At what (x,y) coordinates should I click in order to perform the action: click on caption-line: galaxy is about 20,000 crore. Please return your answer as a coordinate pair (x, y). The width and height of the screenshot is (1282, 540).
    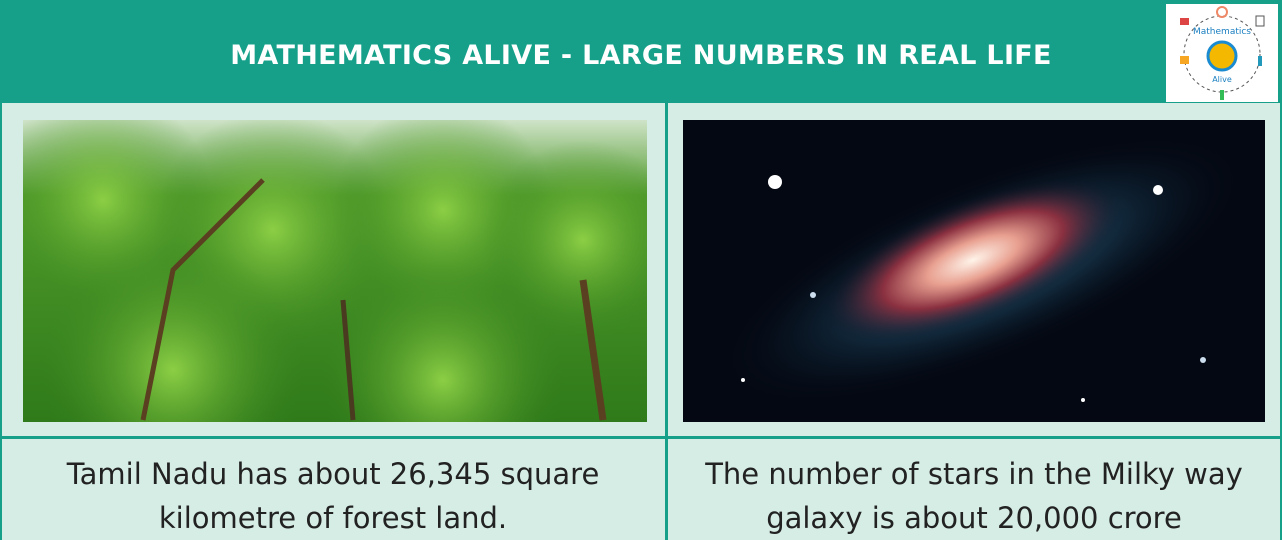
    Looking at the image, I should click on (974, 518).